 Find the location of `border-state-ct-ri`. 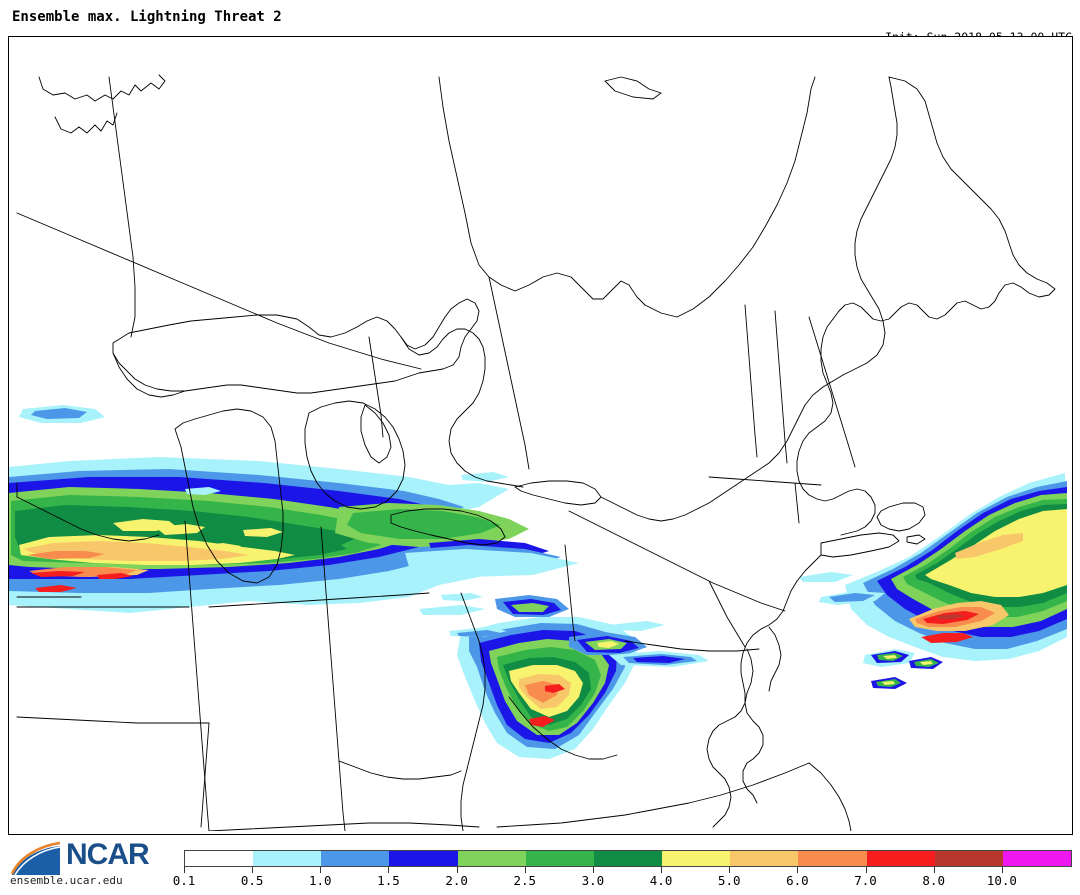

border-state-ct-ri is located at coordinates (797, 503).